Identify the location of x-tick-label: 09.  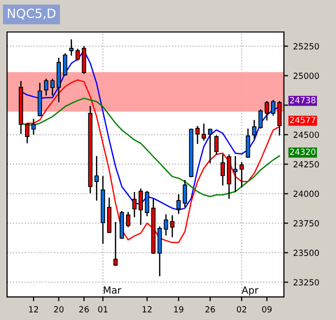
(267, 309).